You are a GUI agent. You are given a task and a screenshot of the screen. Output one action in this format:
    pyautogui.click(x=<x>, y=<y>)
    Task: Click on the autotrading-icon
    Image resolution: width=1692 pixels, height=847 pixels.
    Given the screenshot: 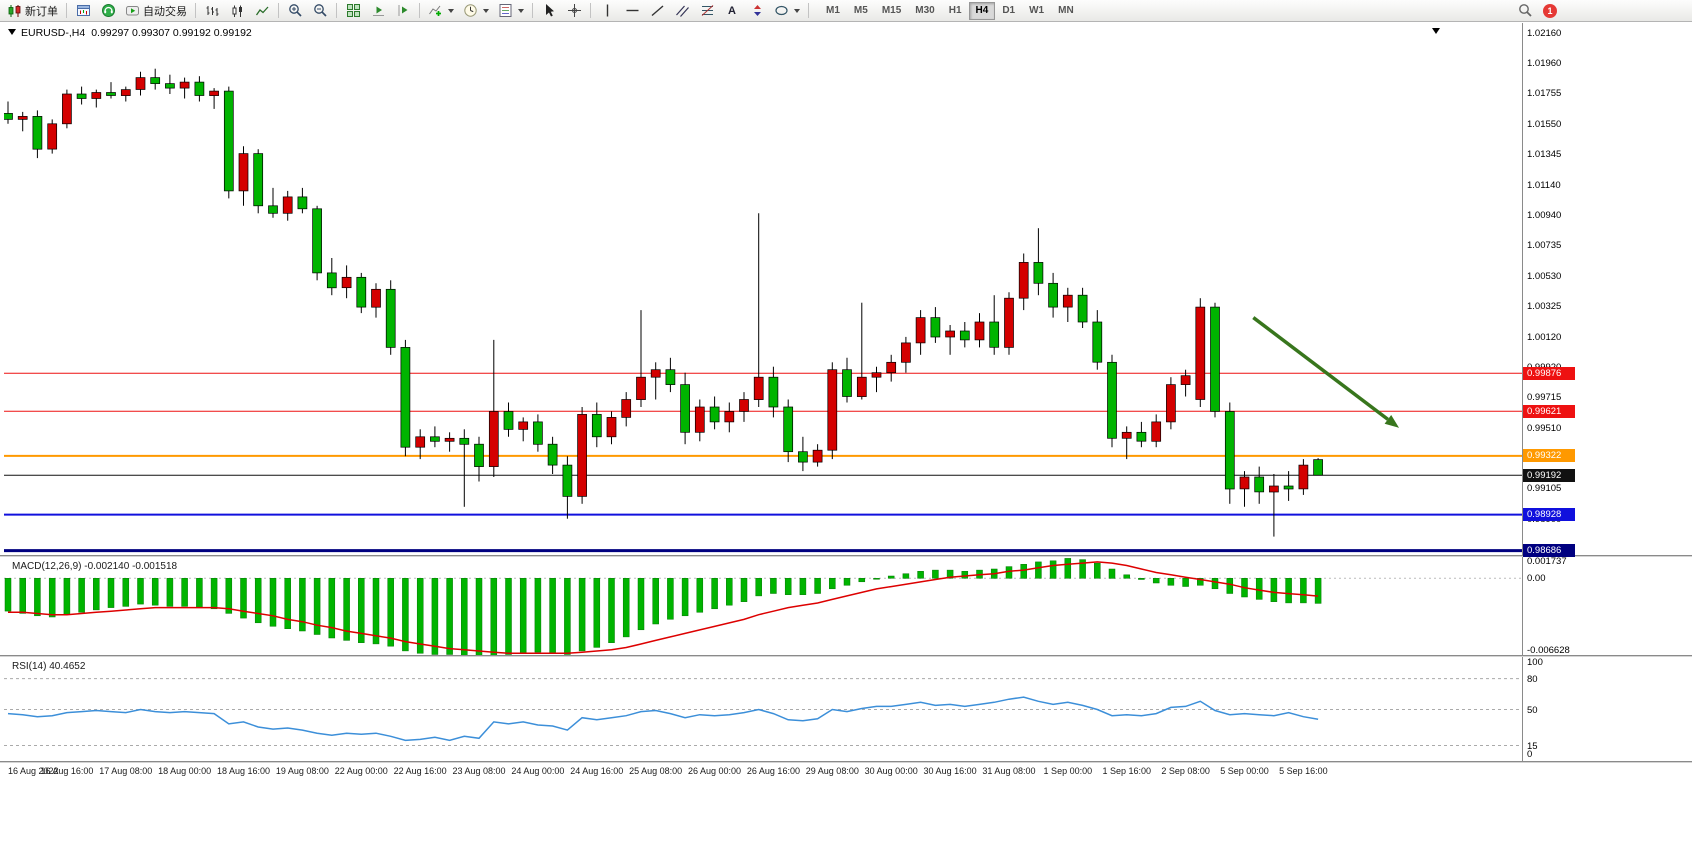 What is the action you would take?
    pyautogui.click(x=132, y=11)
    